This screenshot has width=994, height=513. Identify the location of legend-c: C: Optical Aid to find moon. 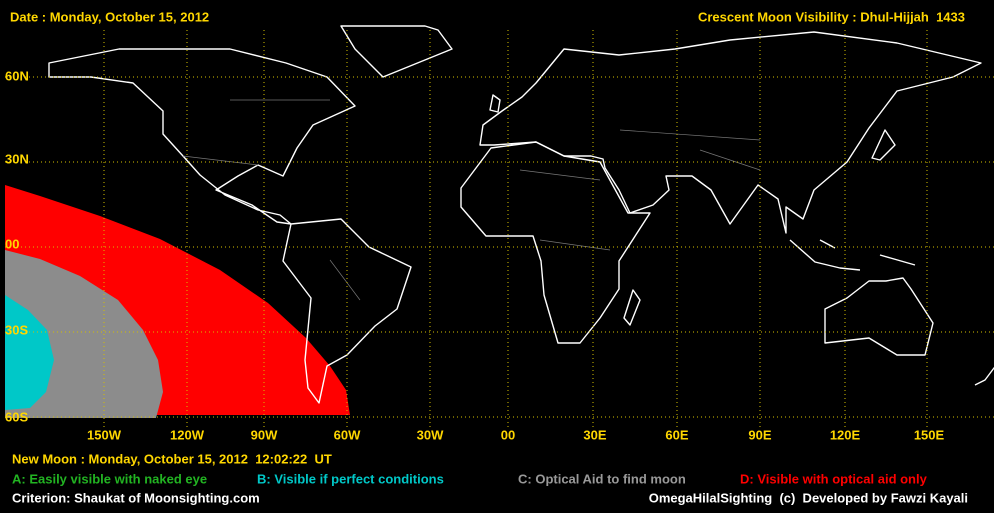
(602, 478).